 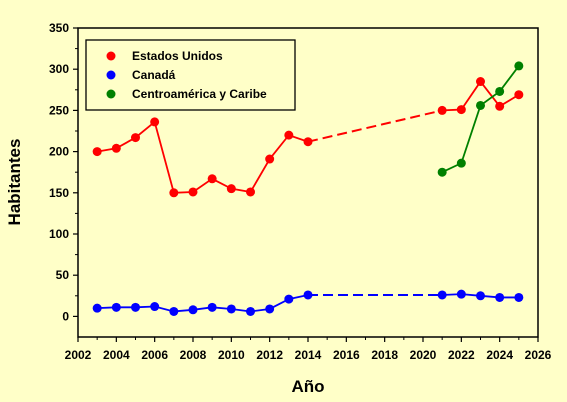 What do you see at coordinates (346, 355) in the screenshot?
I see `x-tick-label: 2016` at bounding box center [346, 355].